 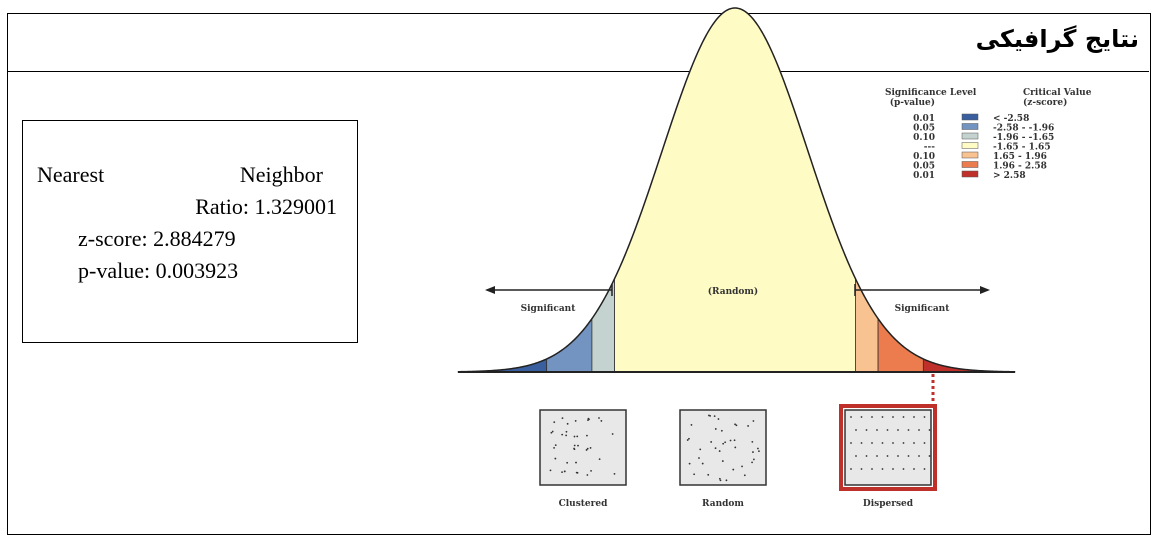 What do you see at coordinates (1057, 39) in the screenshot?
I see `header-title: نتایج گرافیکی` at bounding box center [1057, 39].